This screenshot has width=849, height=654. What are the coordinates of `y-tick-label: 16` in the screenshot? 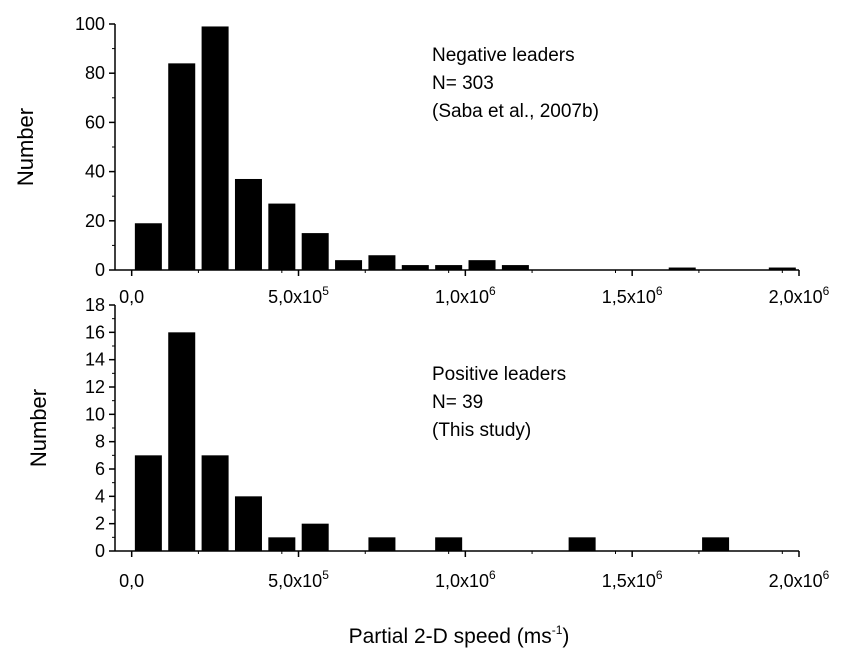 It's located at (95, 332).